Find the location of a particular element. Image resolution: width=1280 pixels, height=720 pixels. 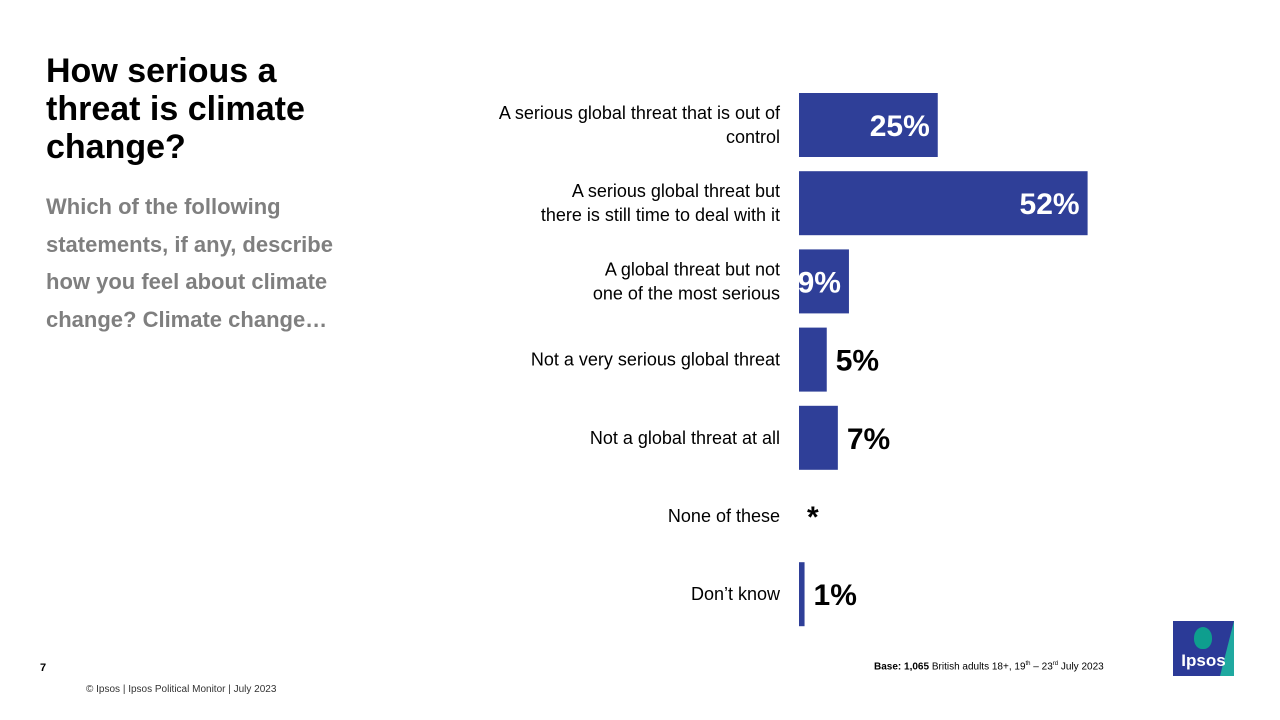

value-label: 7% is located at coordinates (868, 439).